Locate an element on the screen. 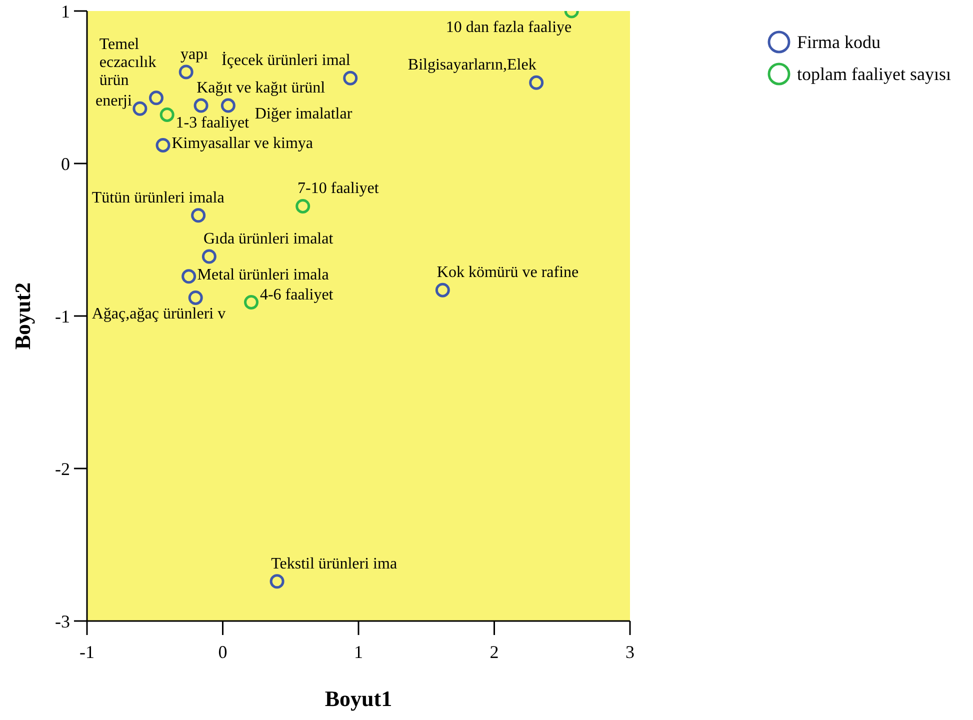 The height and width of the screenshot is (720, 973). y-tick-label: -1 is located at coordinates (62, 316).